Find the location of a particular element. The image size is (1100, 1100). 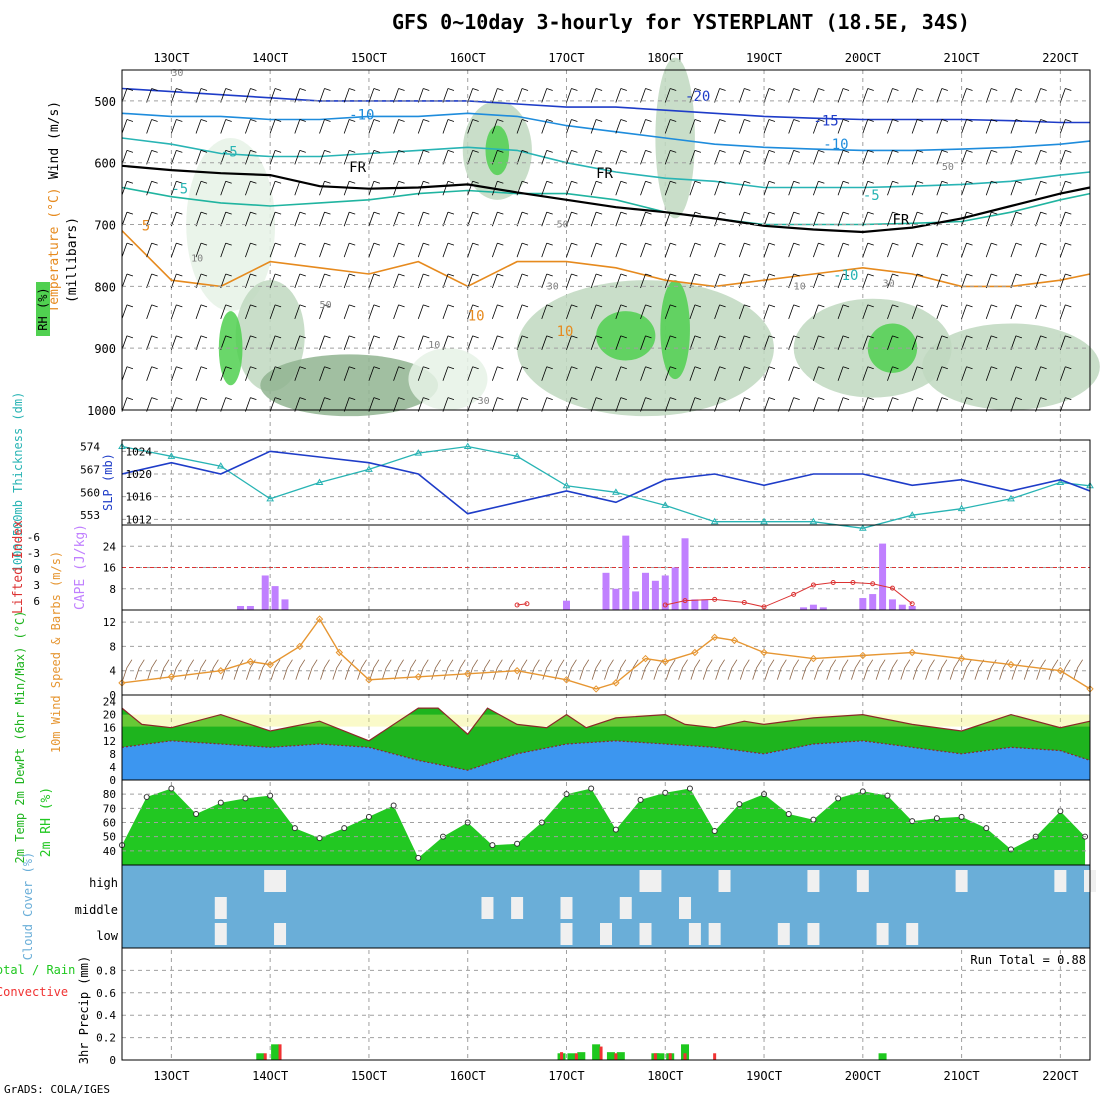

li-tick-label: 0 is located at coordinates (36, 569).